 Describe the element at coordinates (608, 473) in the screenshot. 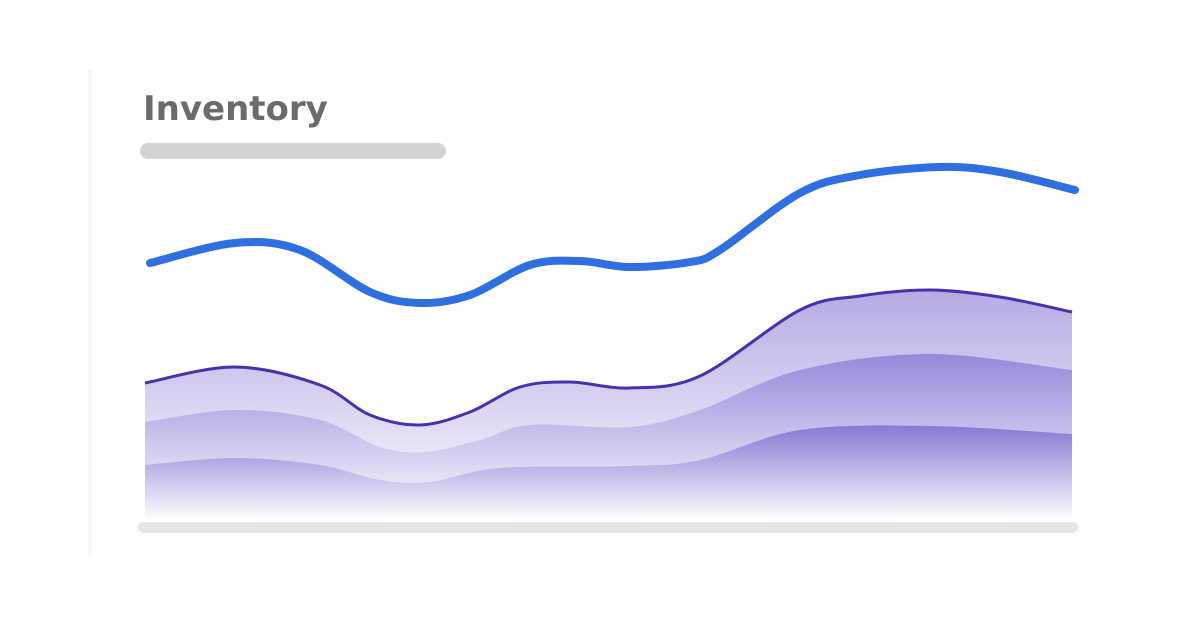

I see `area-bottom` at that location.